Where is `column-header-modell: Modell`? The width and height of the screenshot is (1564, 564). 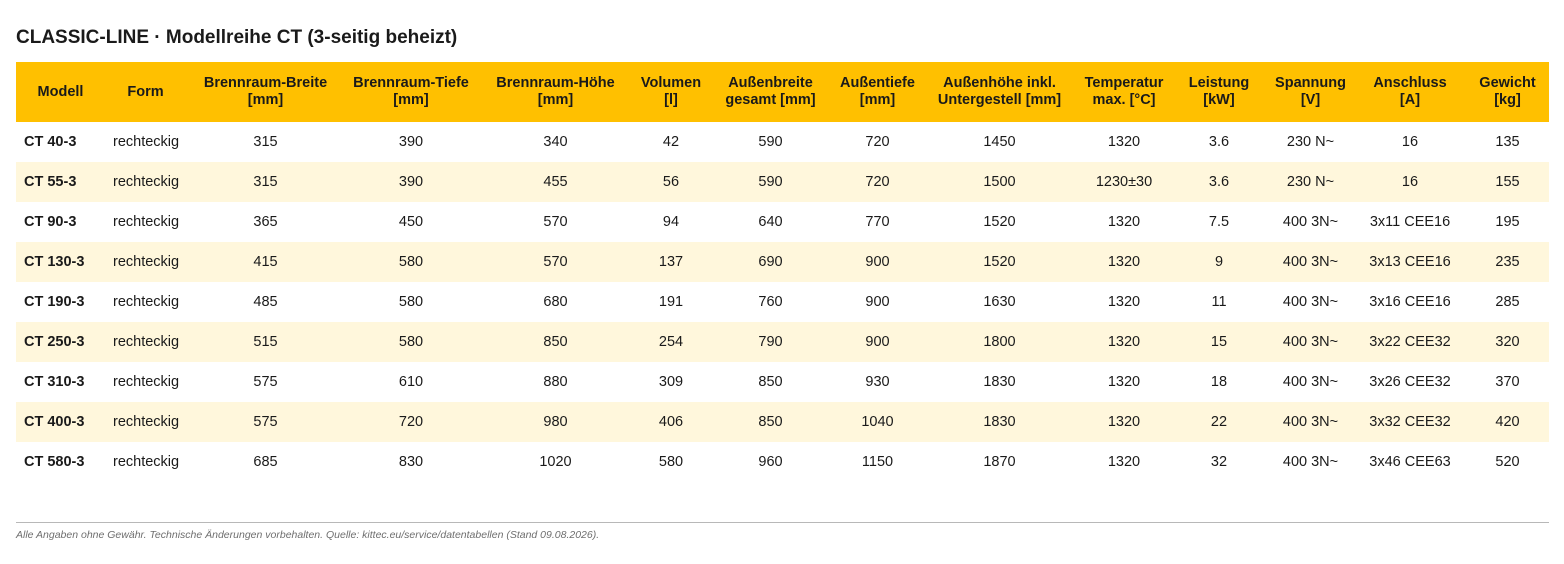 column-header-modell: Modell is located at coordinates (60, 92).